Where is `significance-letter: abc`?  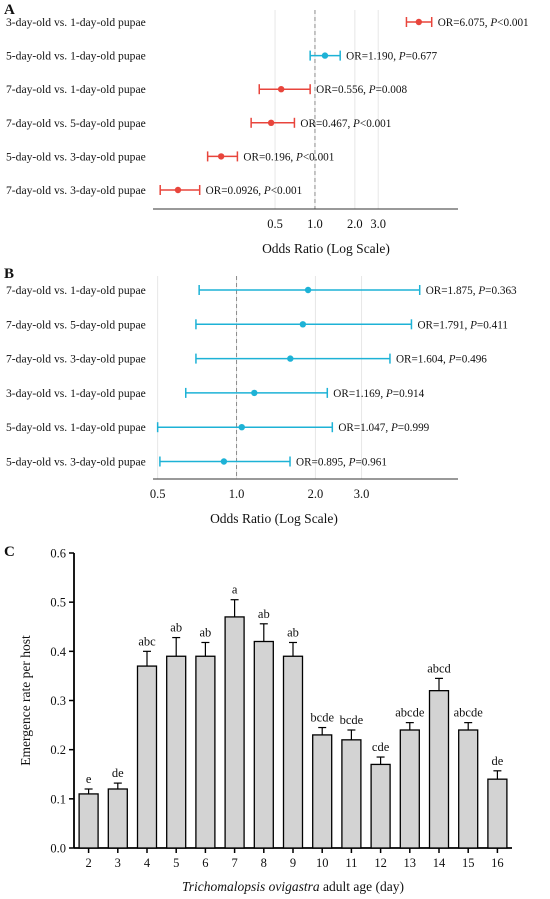 significance-letter: abc is located at coordinates (147, 641).